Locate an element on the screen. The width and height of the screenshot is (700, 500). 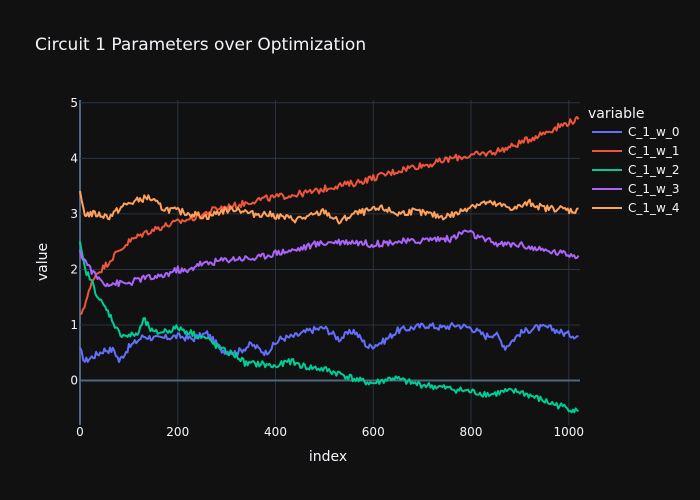
y-tick-label: 0 is located at coordinates (74, 381).